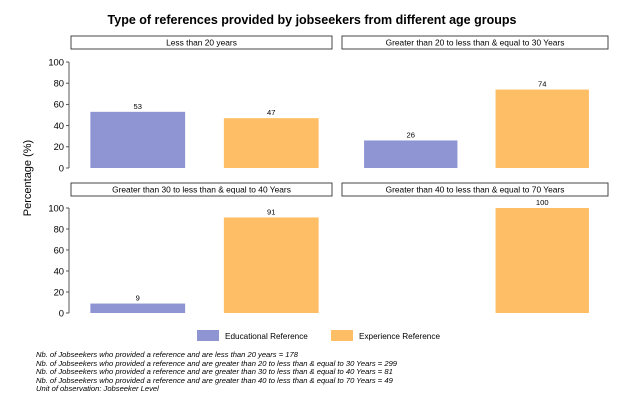  I want to click on data-label: 91, so click(271, 211).